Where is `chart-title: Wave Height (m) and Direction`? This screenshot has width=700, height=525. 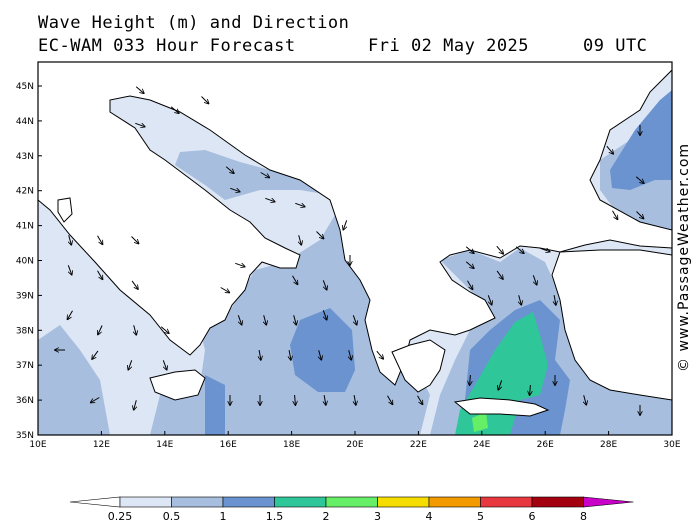 chart-title: Wave Height (m) and Direction is located at coordinates (194, 23).